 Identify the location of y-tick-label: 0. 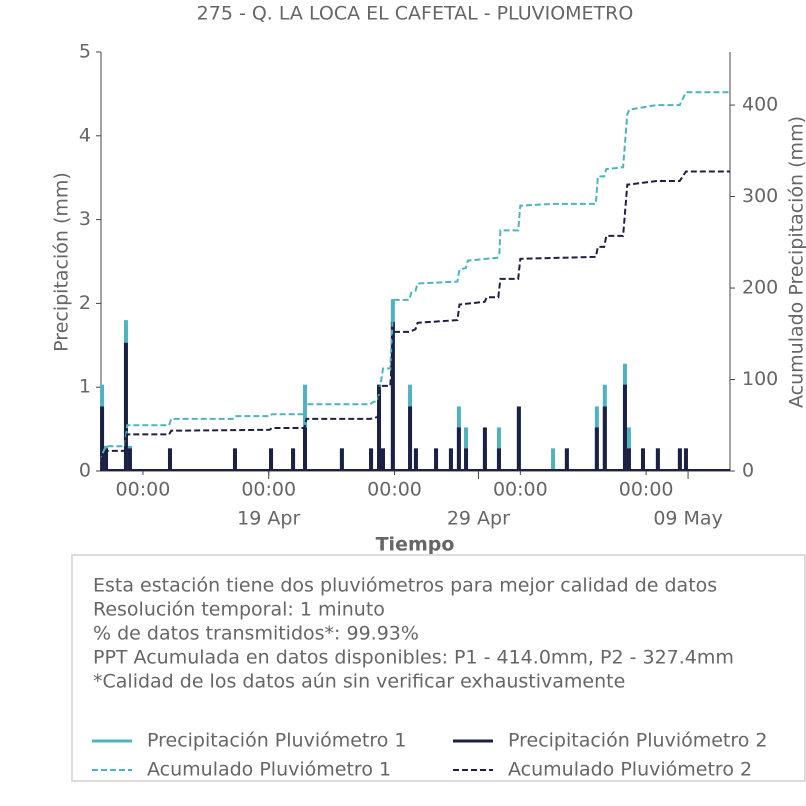
(85, 471).